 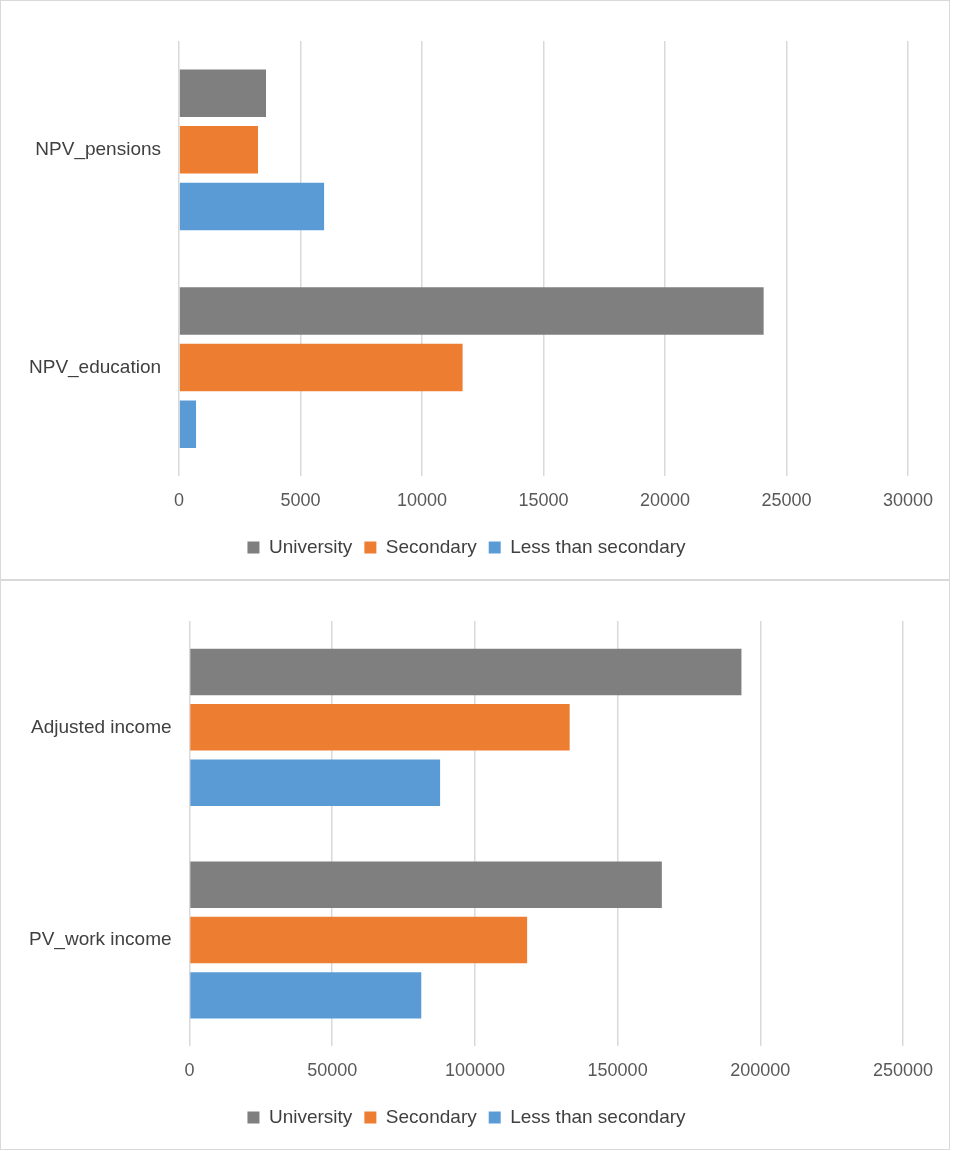 What do you see at coordinates (760, 1070) in the screenshot?
I see `x-tick-label: 200000` at bounding box center [760, 1070].